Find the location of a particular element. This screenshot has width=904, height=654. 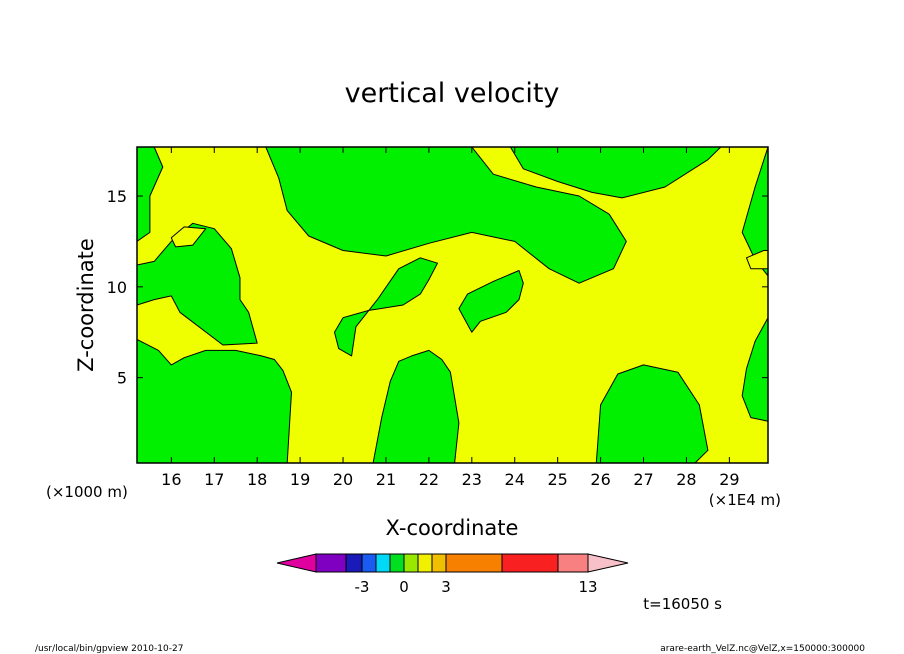

y-tick-label: 5 is located at coordinates (122, 378).